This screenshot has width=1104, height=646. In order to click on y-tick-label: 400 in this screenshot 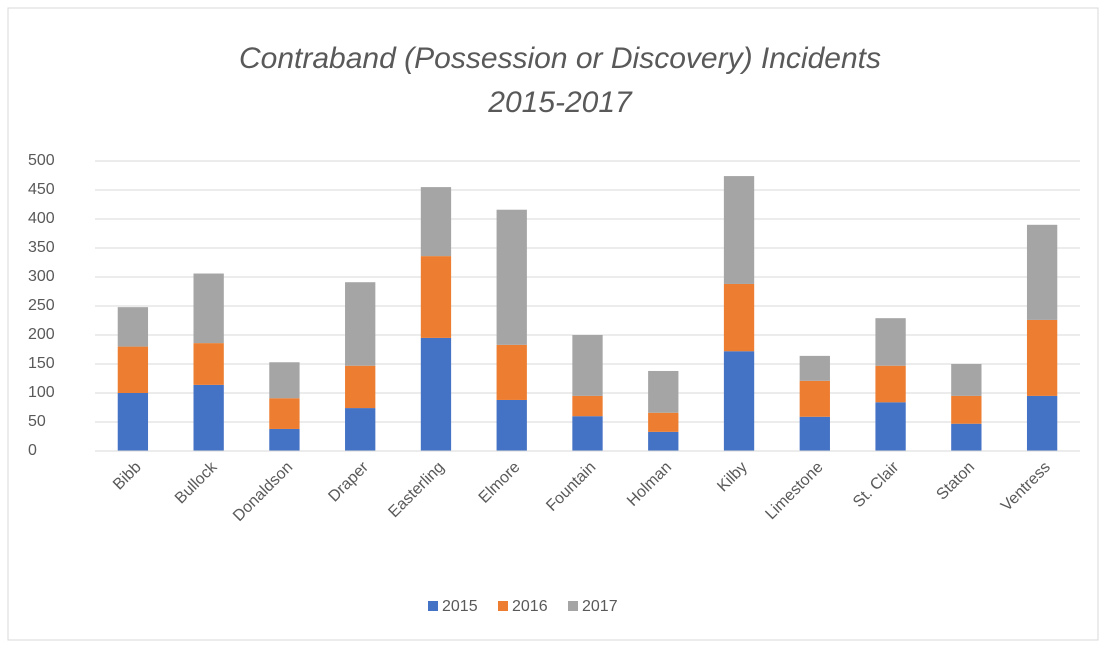, I will do `click(41, 218)`.